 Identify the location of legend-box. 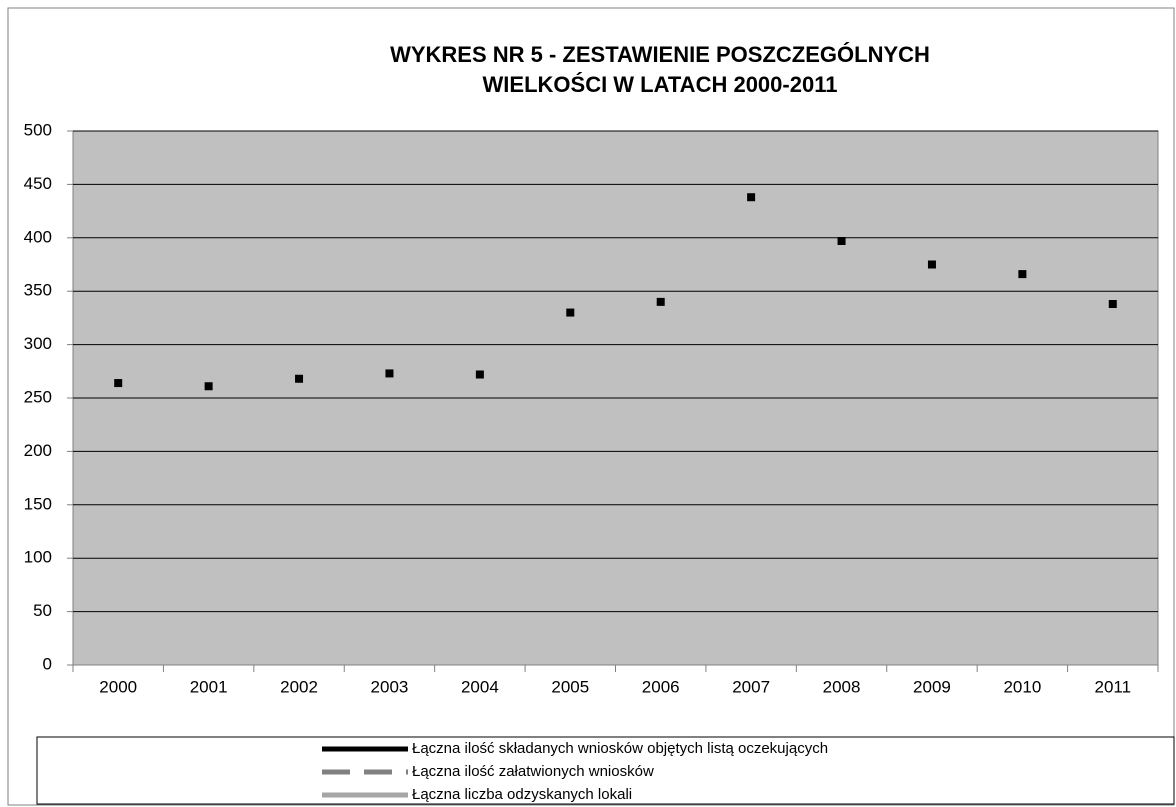
(605, 770).